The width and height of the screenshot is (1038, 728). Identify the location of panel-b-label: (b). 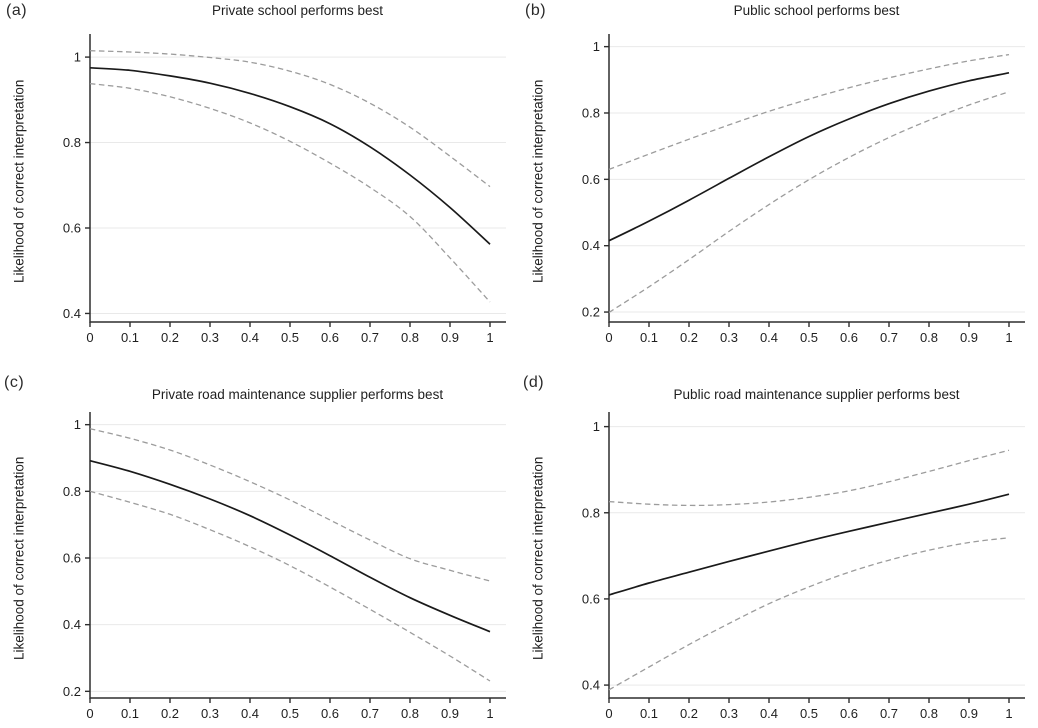
(536, 10).